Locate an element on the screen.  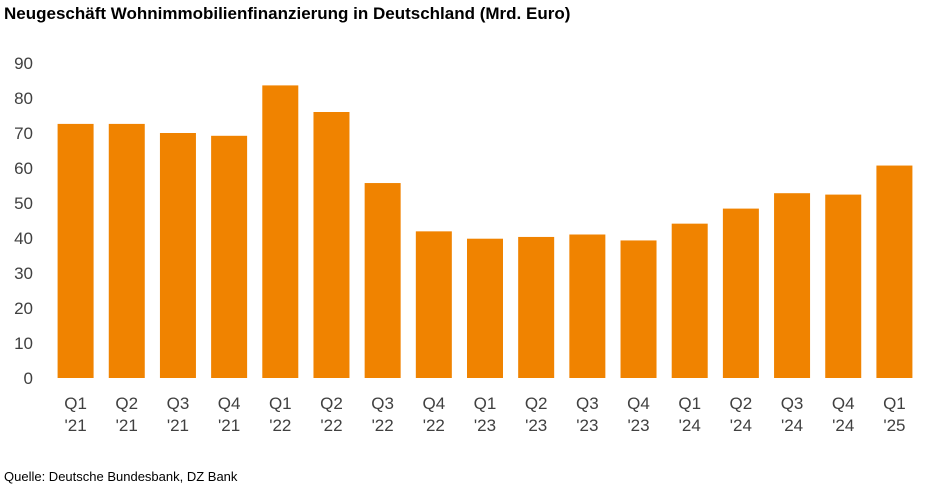
source-note: Quelle: Deutsche Bundesbank, DZ Bank is located at coordinates (121, 476).